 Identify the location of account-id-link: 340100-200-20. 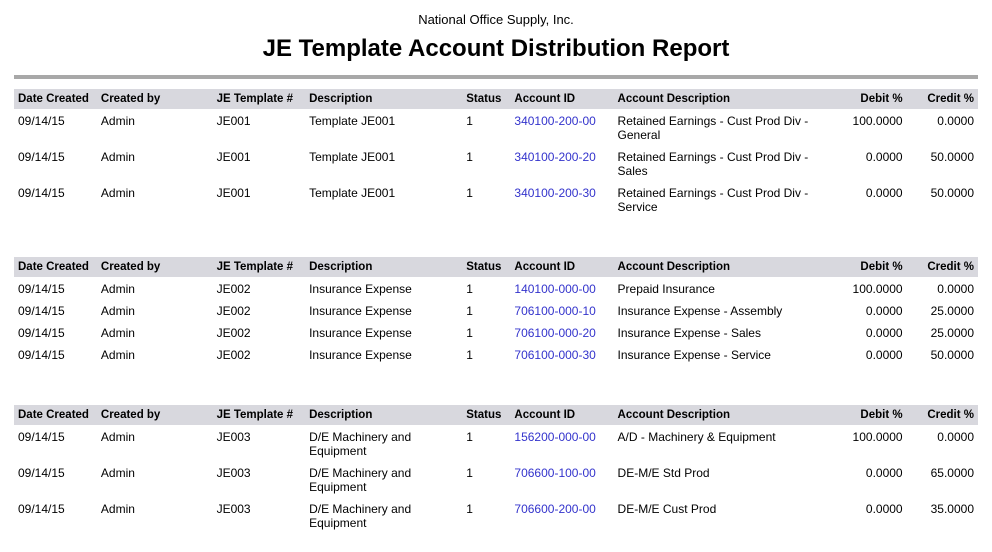
(555, 157).